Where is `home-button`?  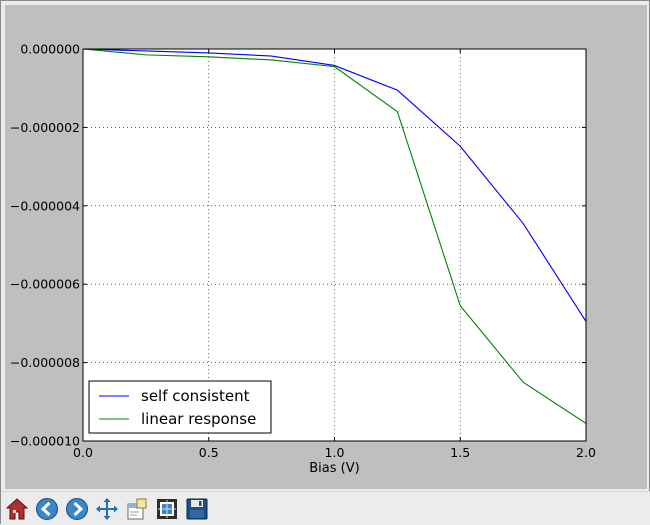
home-button is located at coordinates (17, 509).